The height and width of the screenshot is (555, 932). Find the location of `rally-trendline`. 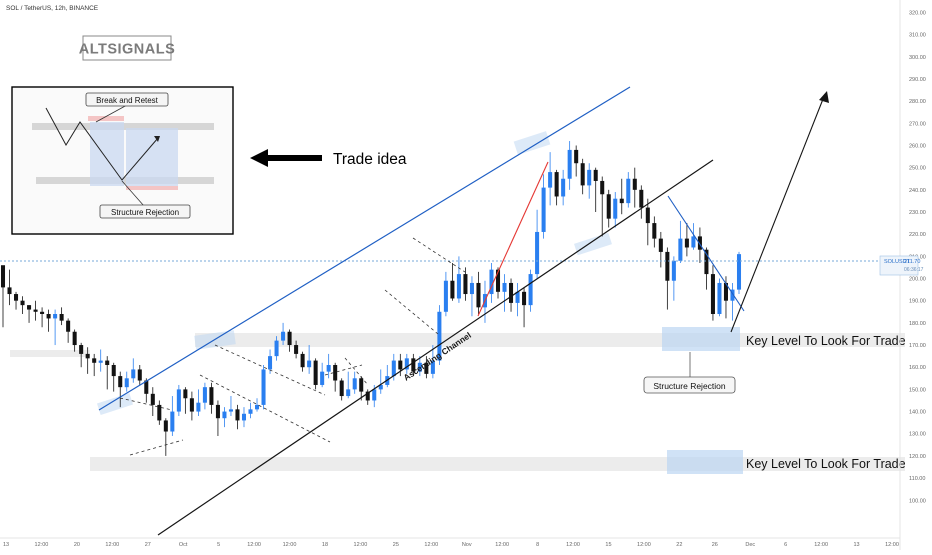

rally-trendline is located at coordinates (513, 239).